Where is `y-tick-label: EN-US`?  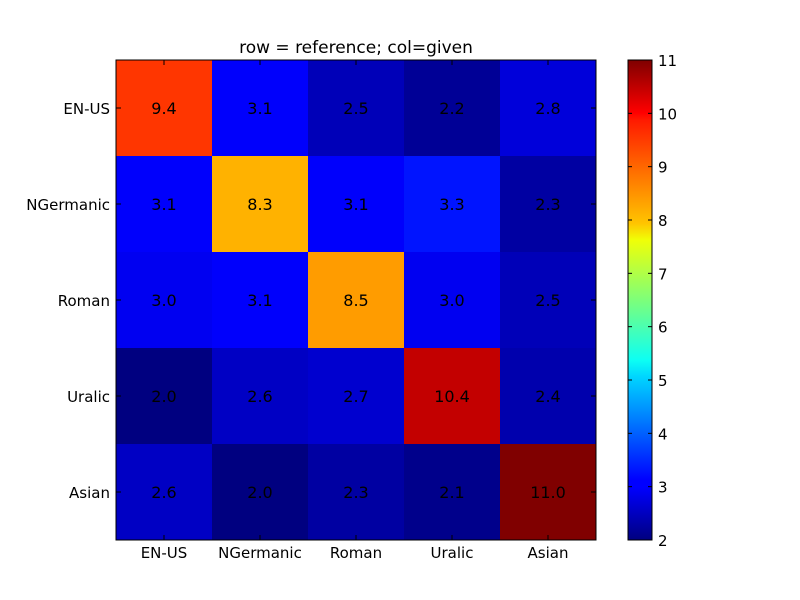
y-tick-label: EN-US is located at coordinates (86, 109).